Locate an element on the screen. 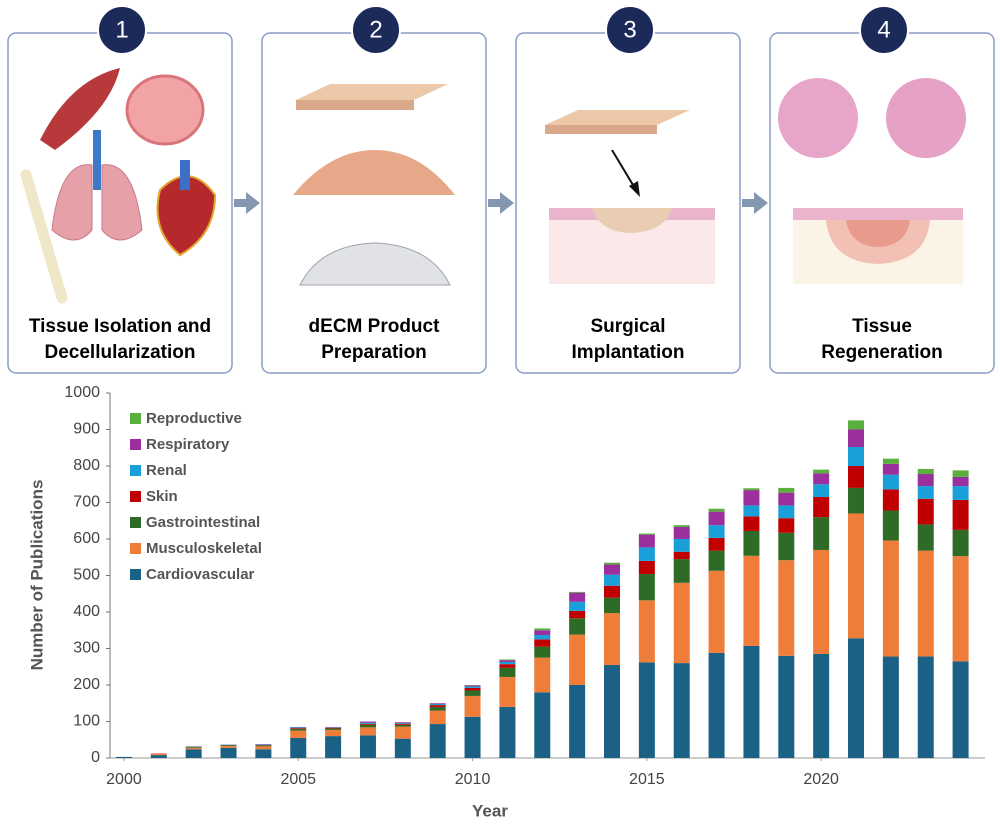 The height and width of the screenshot is (824, 1000). bone is located at coordinates (44, 236).